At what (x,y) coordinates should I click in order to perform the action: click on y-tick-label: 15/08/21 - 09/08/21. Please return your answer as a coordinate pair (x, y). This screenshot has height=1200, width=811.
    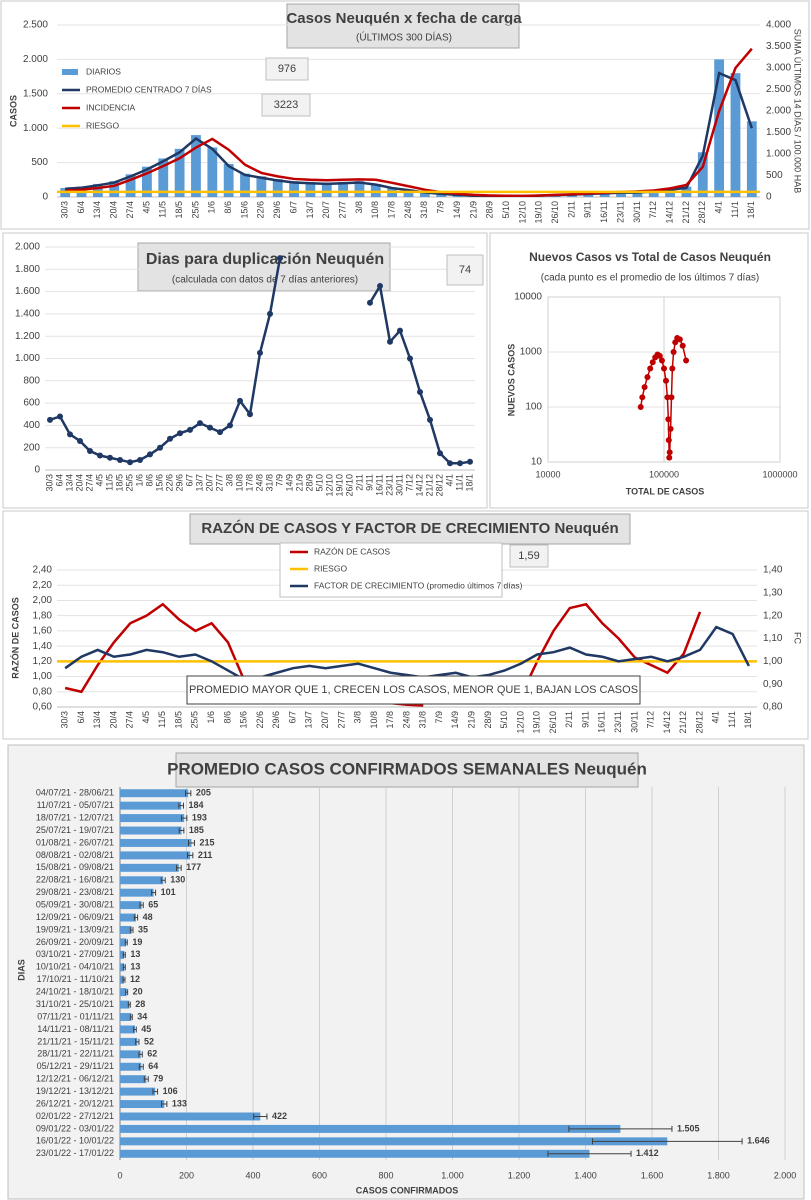
    Looking at the image, I should click on (75, 867).